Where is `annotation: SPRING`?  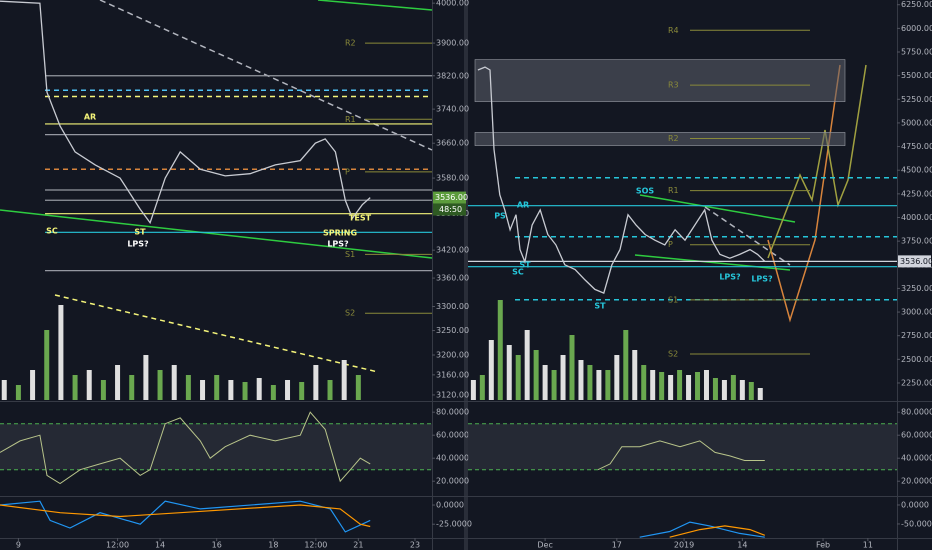 annotation: SPRING is located at coordinates (340, 233).